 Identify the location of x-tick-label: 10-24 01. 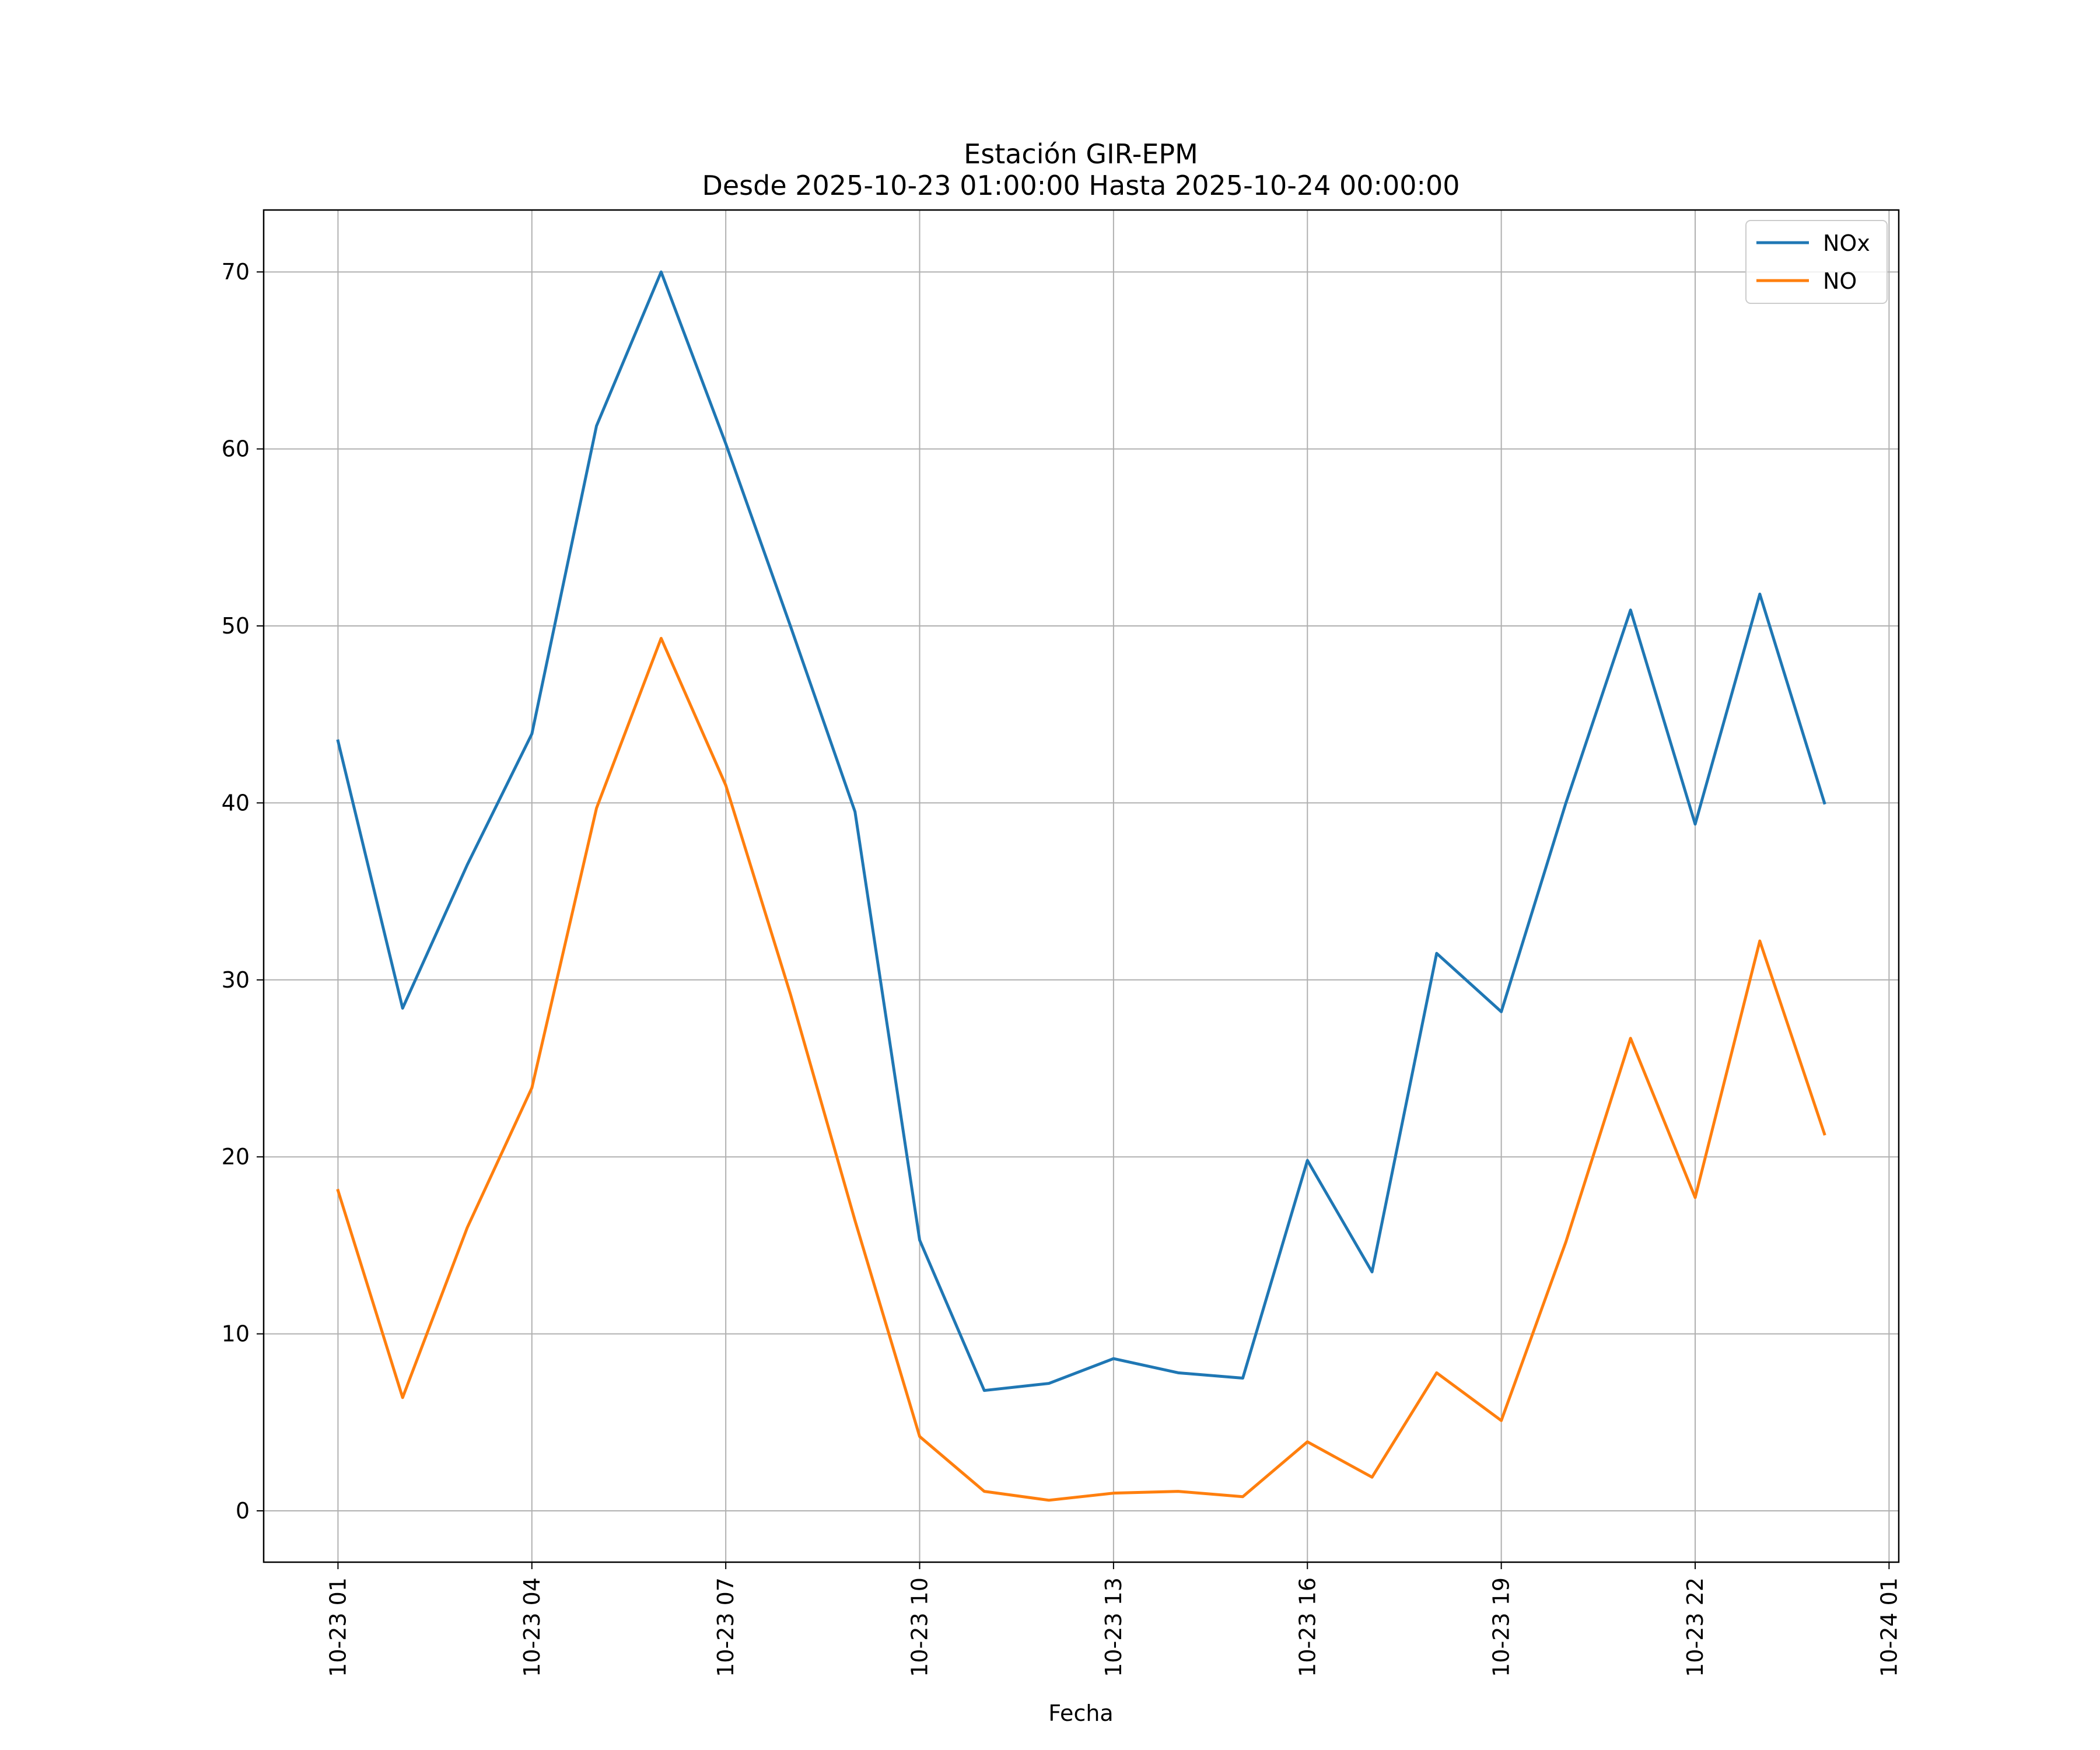
(1889, 1627).